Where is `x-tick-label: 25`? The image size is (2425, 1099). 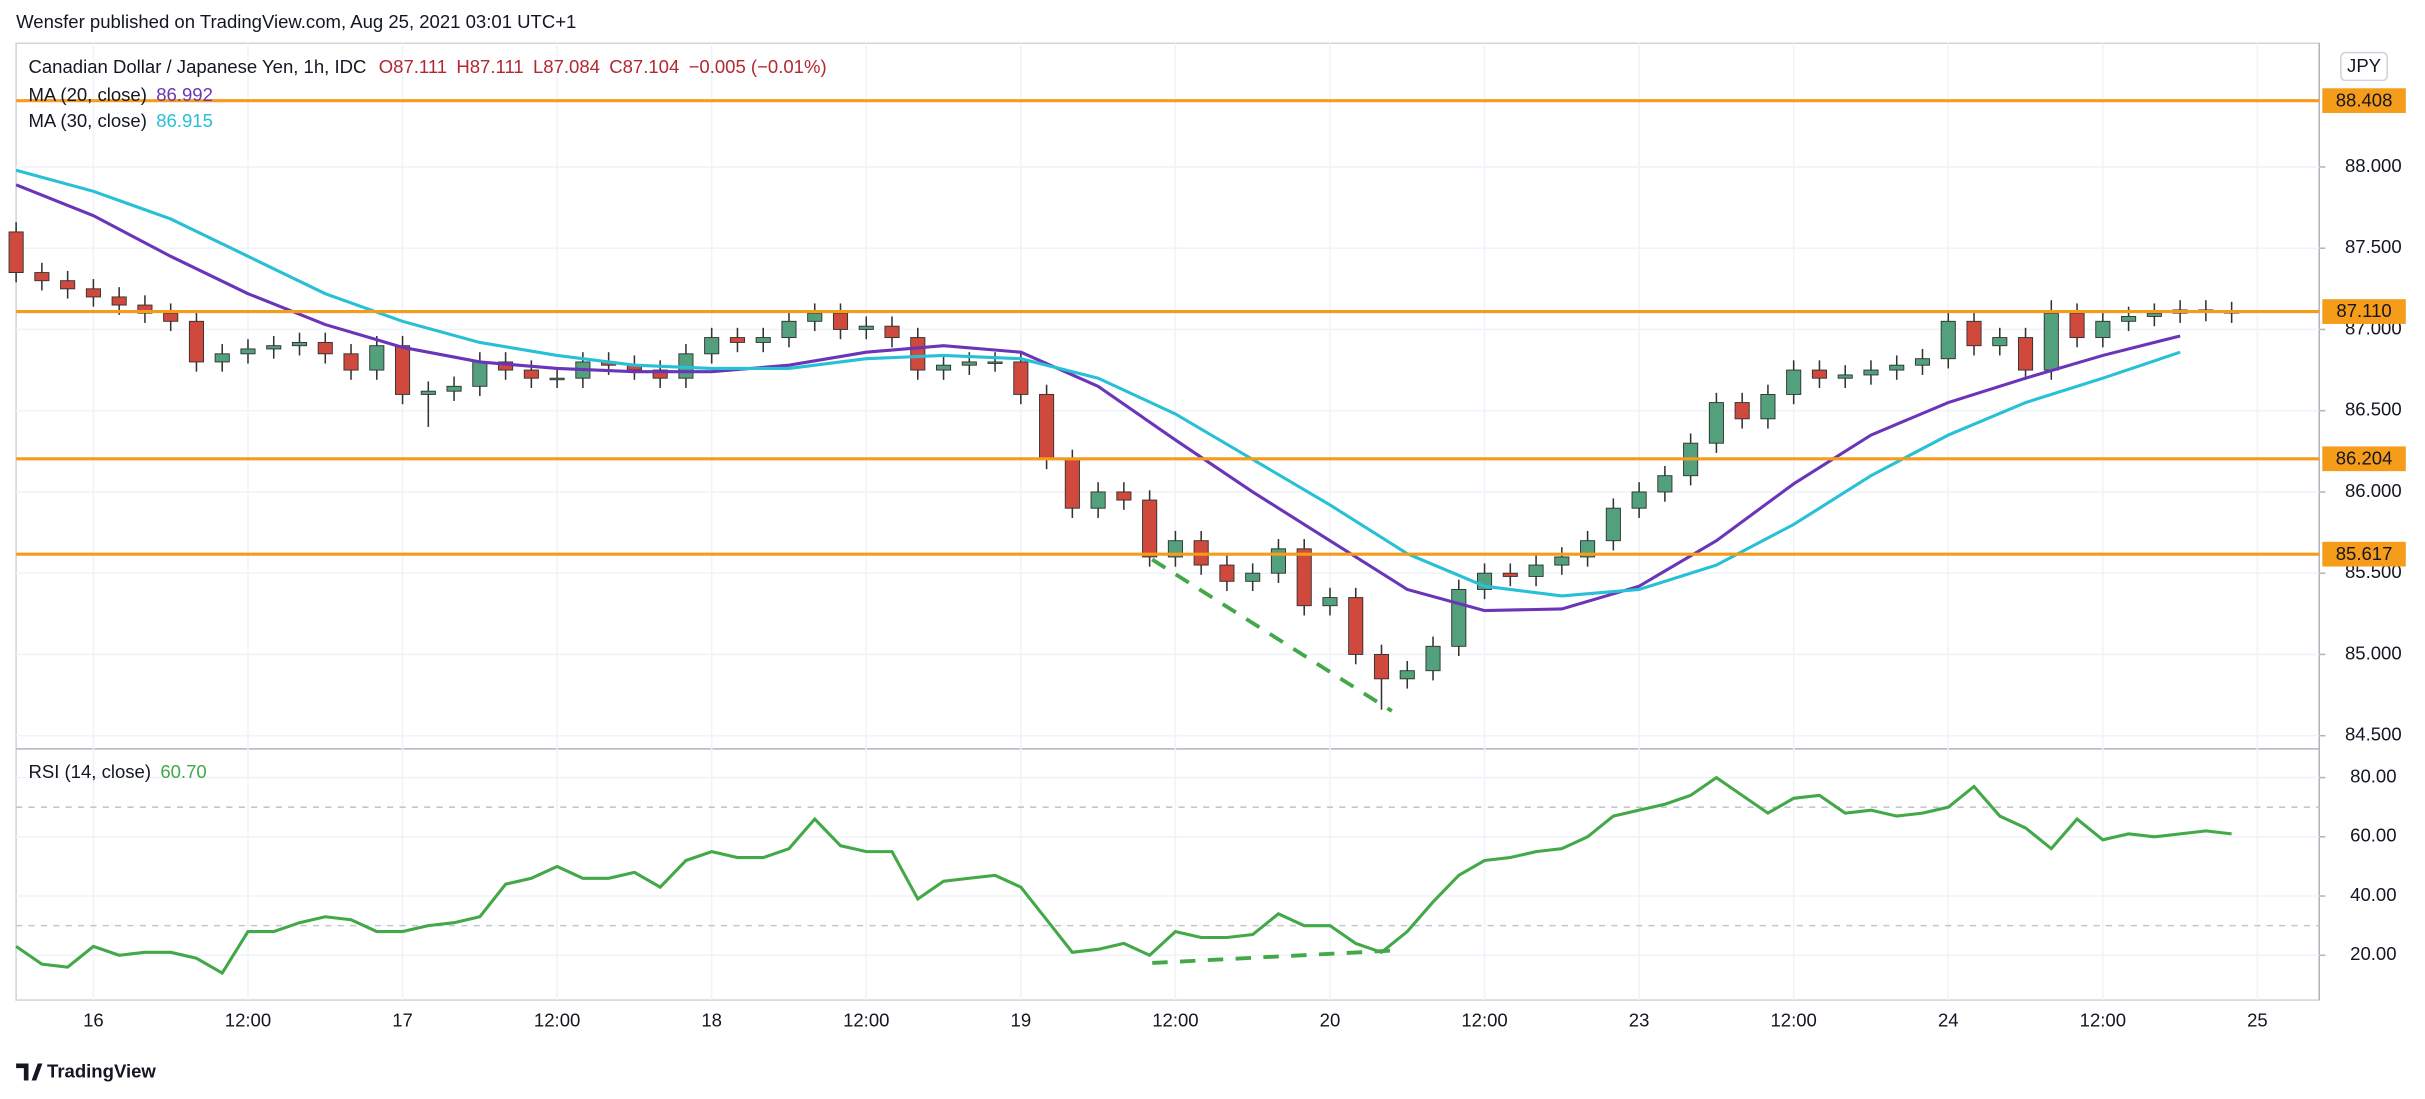
x-tick-label: 25 is located at coordinates (2257, 1020).